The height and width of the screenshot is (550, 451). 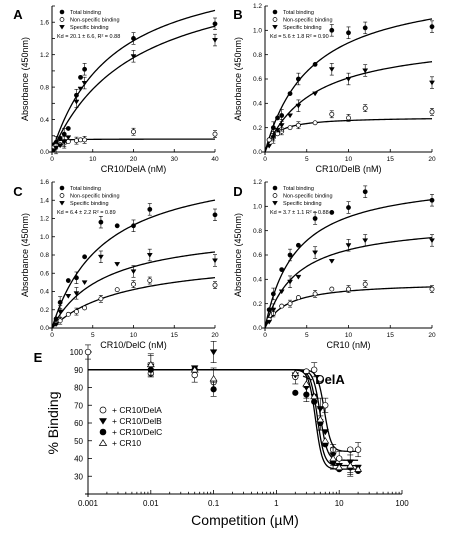 What do you see at coordinates (44, 273) in the screenshot?
I see `y-tick-label: 0.6` at bounding box center [44, 273].